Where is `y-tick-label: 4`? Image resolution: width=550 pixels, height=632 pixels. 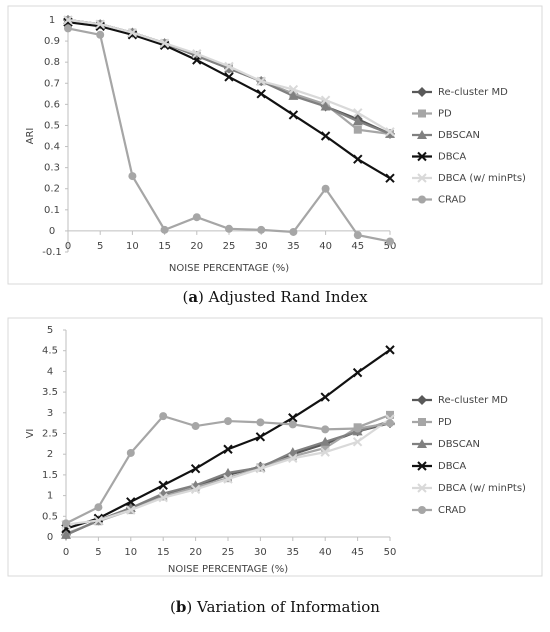 y-tick-label: 4 is located at coordinates (50, 371).